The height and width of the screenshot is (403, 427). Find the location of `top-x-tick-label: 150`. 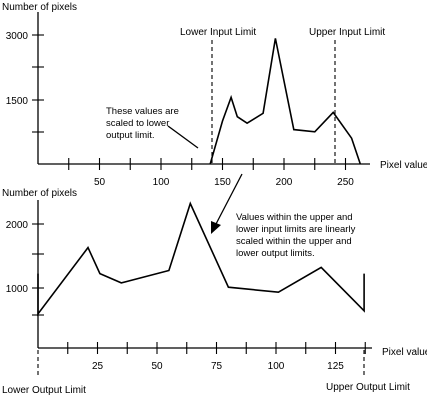

top-x-tick-label: 150 is located at coordinates (222, 182).